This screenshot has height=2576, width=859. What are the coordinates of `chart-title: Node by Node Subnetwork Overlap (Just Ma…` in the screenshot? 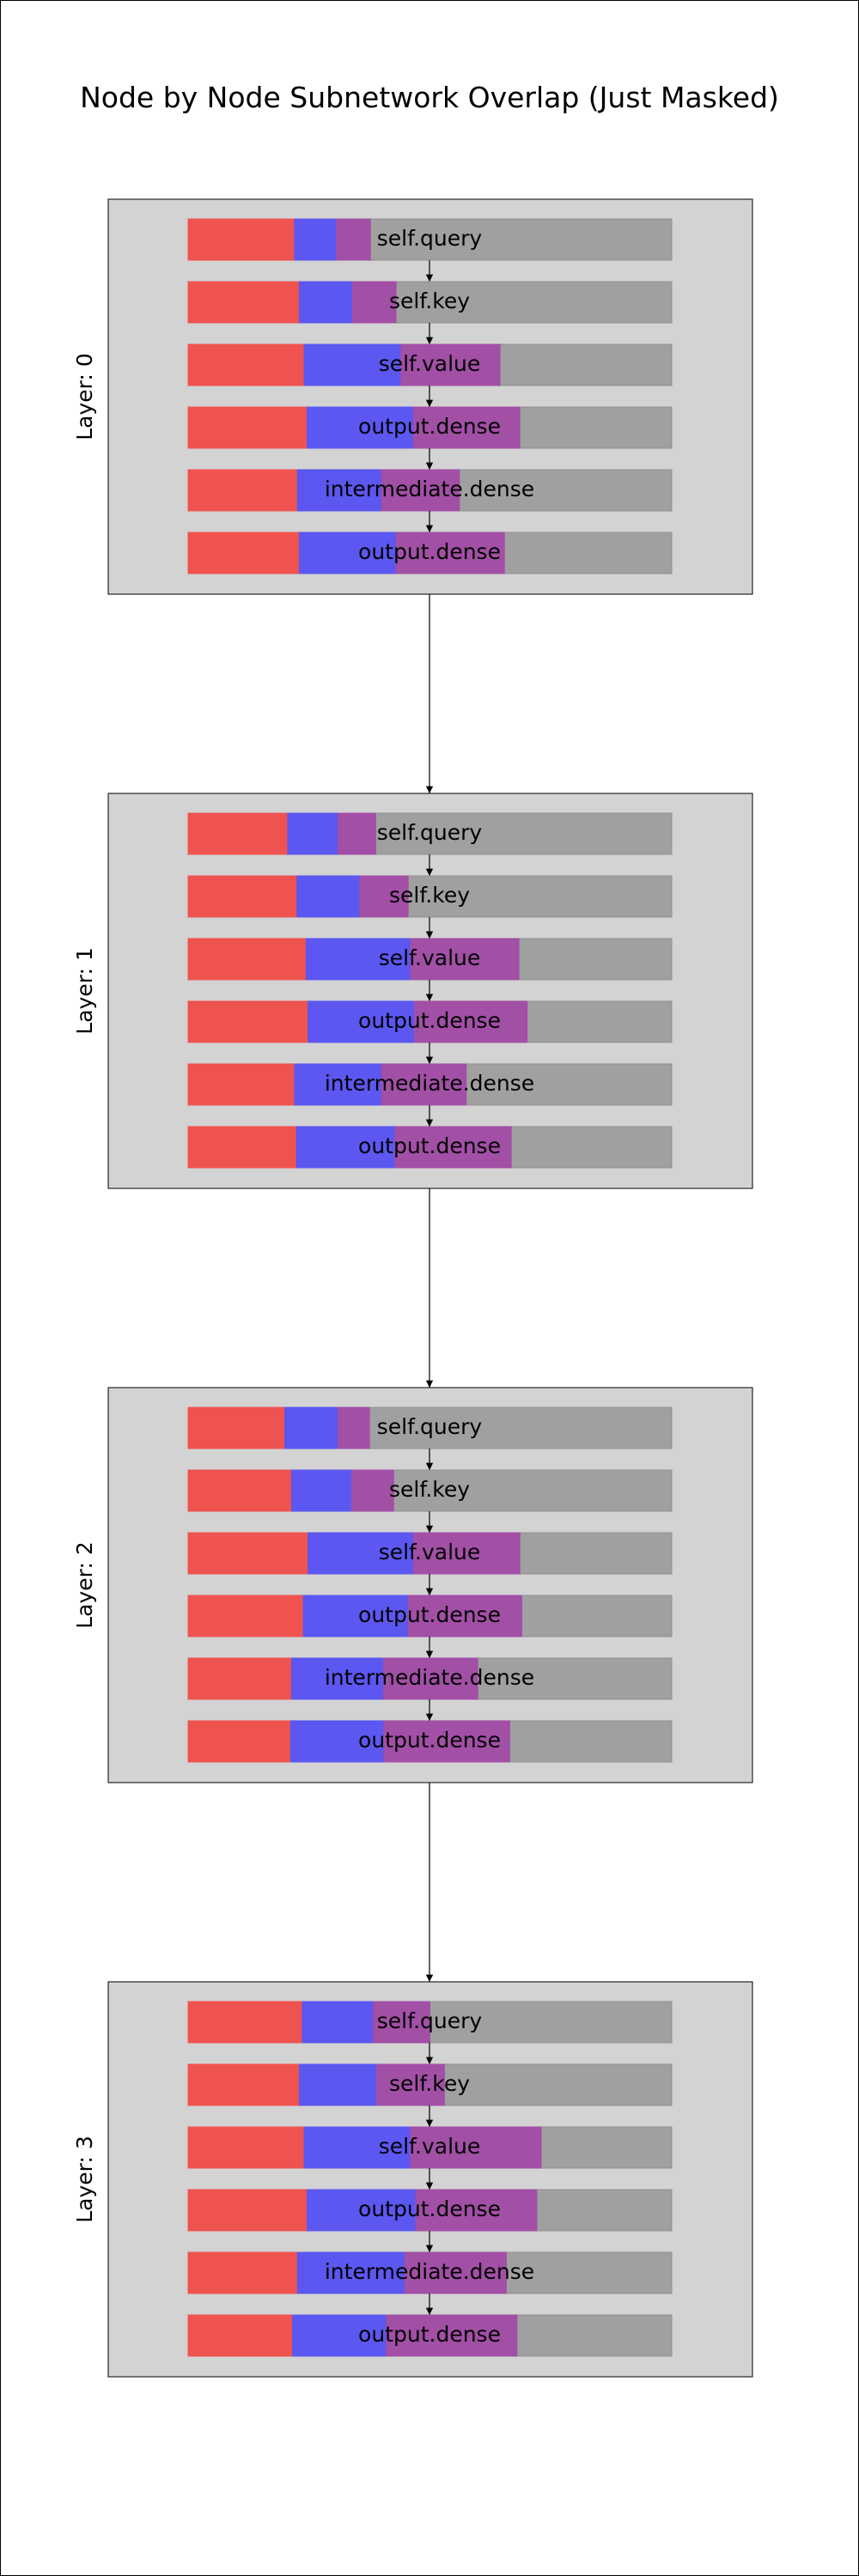 It's located at (430, 98).